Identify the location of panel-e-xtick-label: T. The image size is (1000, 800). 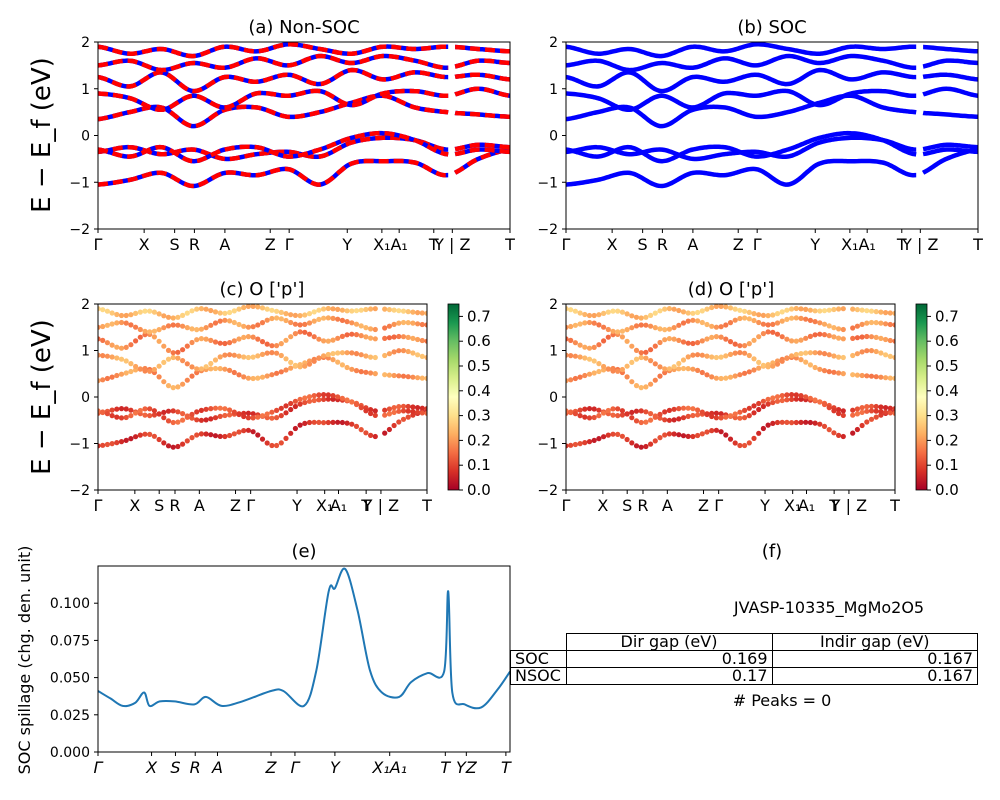
(445, 767).